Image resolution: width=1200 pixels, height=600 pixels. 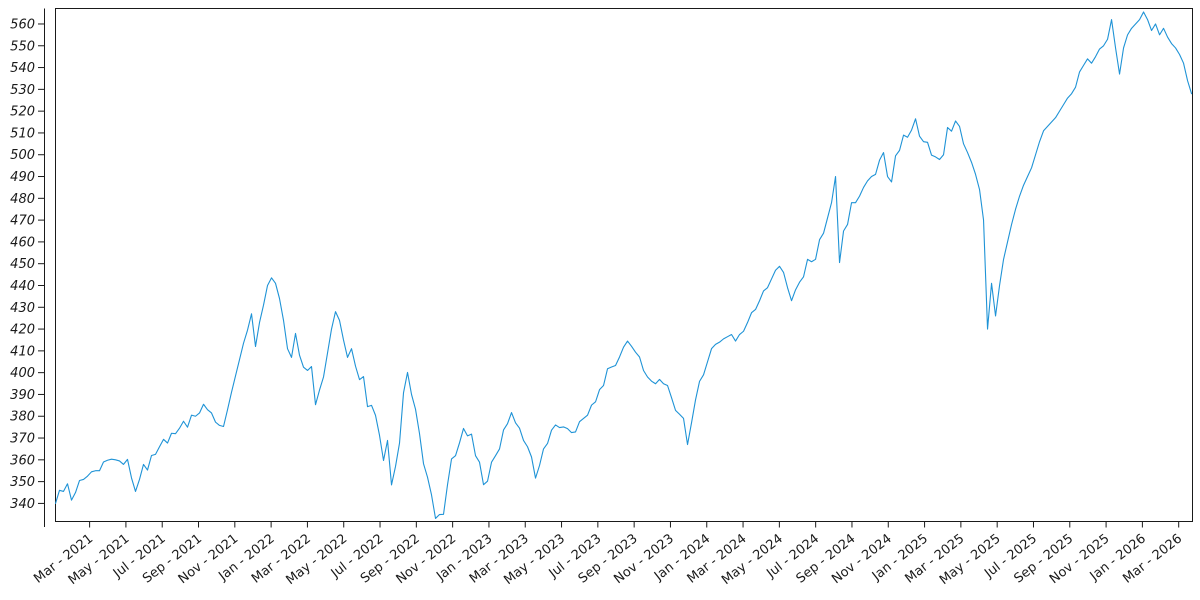 I want to click on y-axis-tick-label: 380, so click(x=22, y=417).